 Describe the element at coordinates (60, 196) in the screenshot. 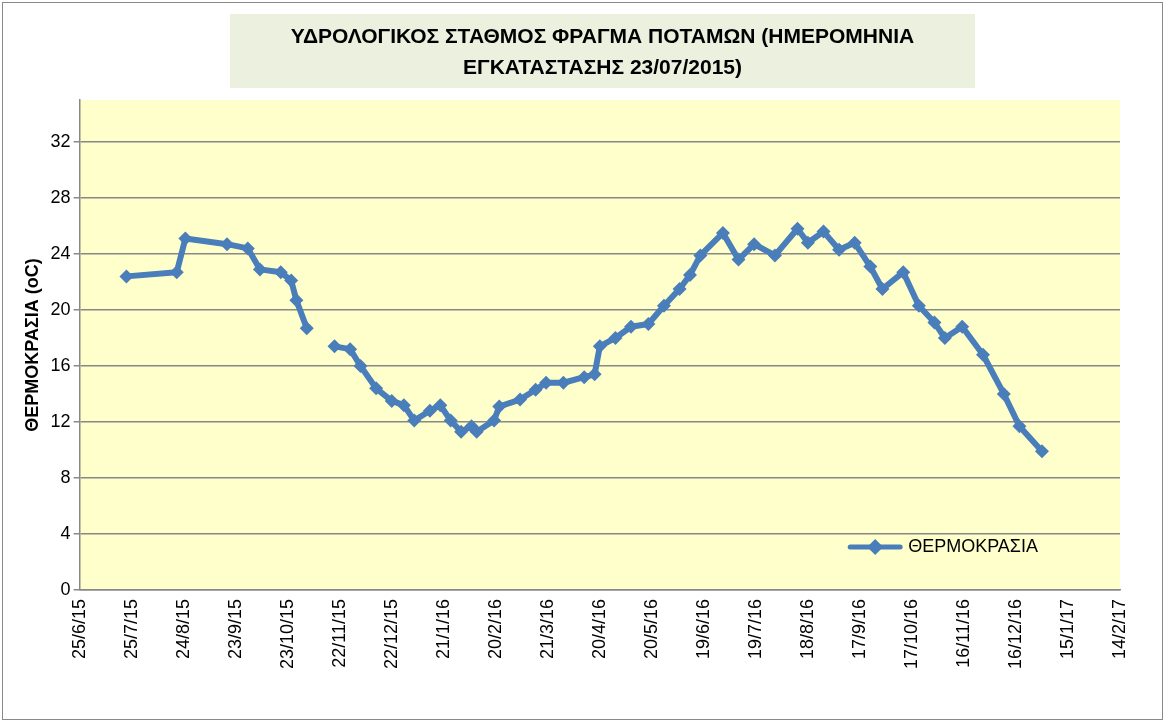

I see `y-tick-label: 28` at that location.